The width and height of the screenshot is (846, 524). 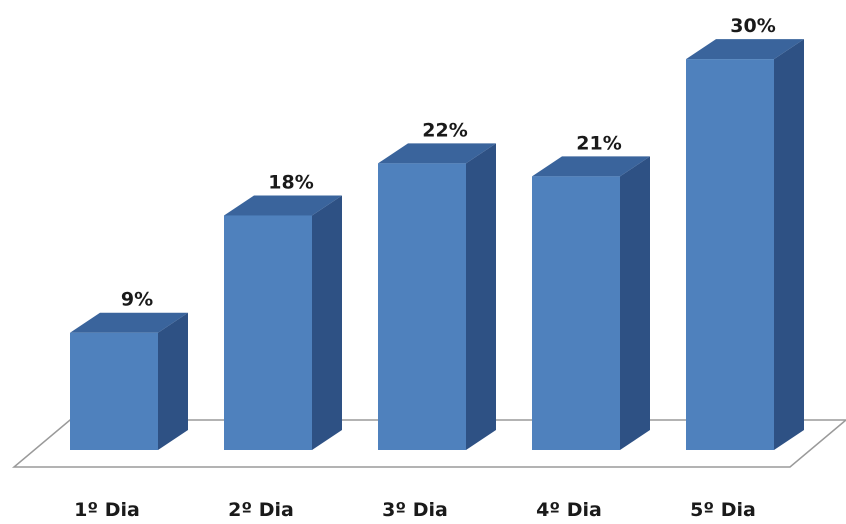 I want to click on x-axis-tick-label: 1º Dia, so click(x=107, y=510).